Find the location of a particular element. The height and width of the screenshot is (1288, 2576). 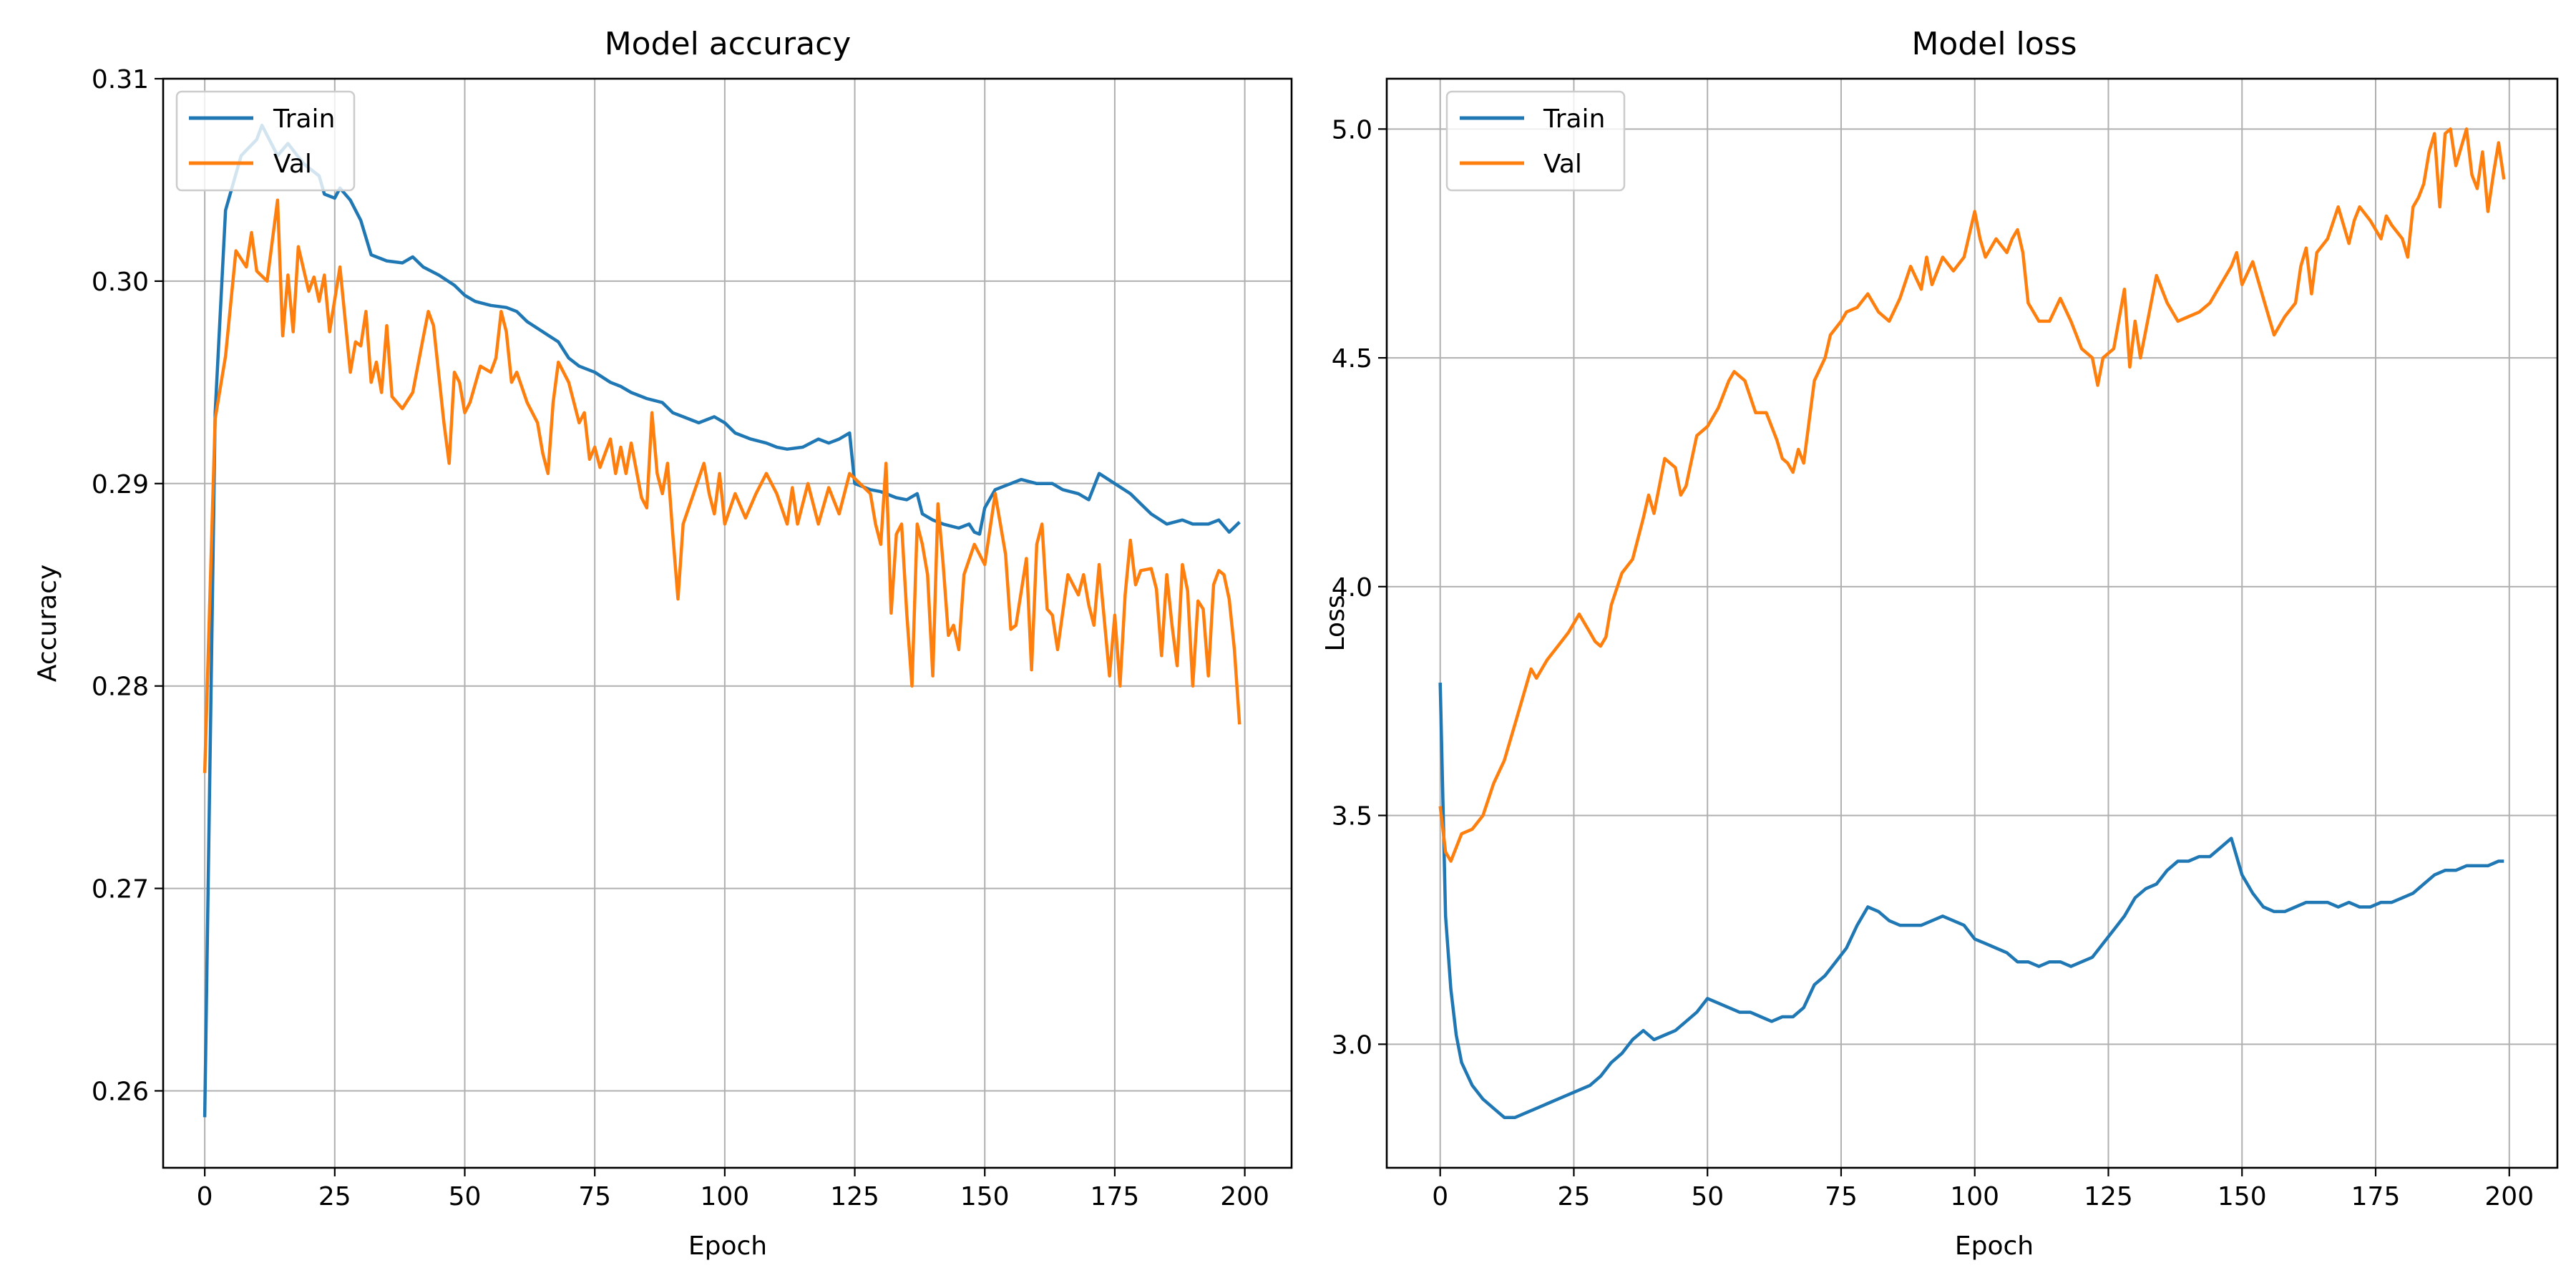

loss-x-tick-label: 175 is located at coordinates (2376, 1196).